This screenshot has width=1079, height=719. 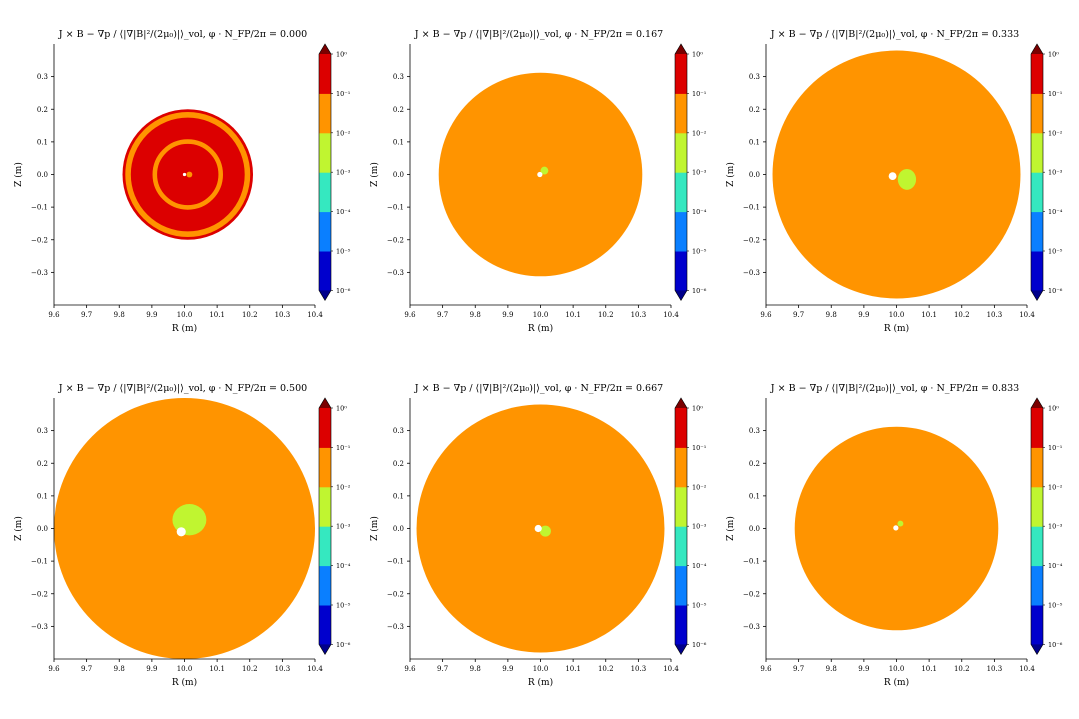 I want to click on colorbar-tick-label: 10⁻³, so click(x=1055, y=527).